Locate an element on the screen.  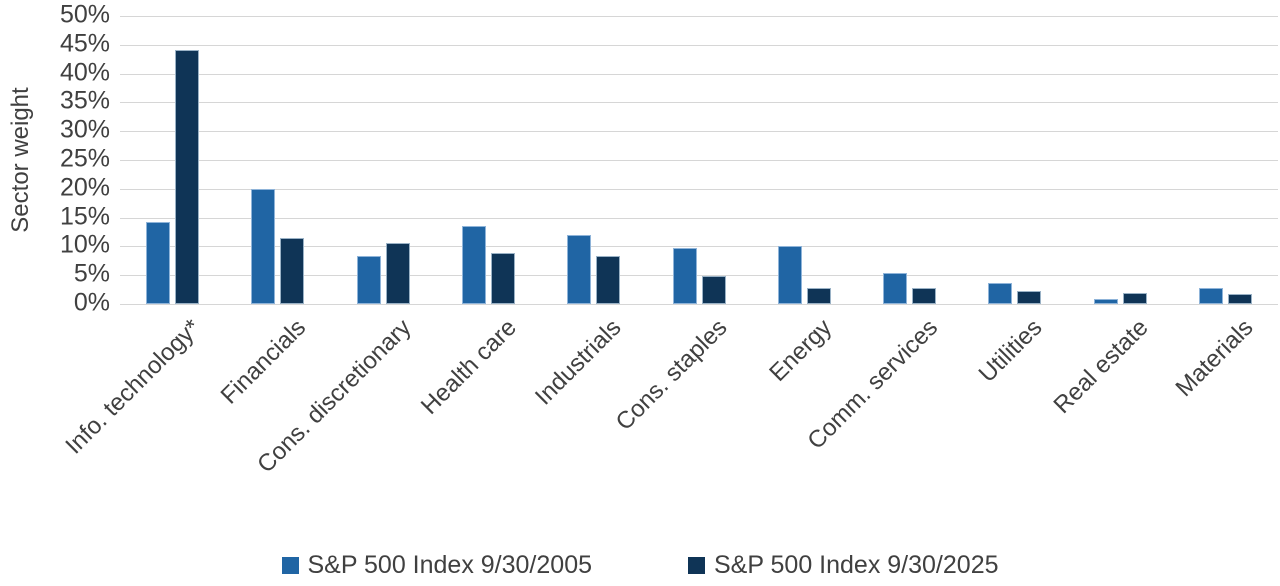
bar-2005-cons-discretionary is located at coordinates (368, 280).